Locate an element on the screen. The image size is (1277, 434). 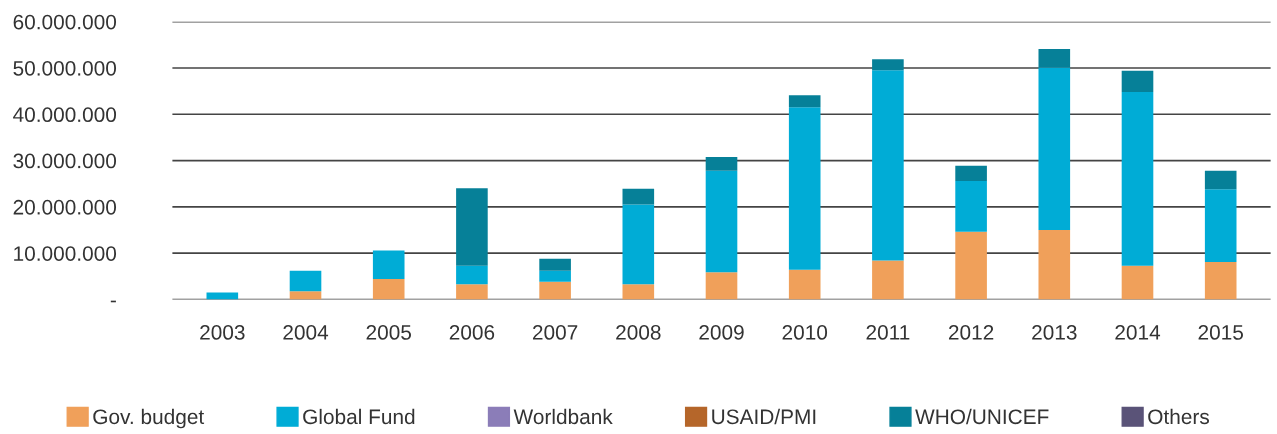
x-tick-label: 2004 is located at coordinates (306, 332).